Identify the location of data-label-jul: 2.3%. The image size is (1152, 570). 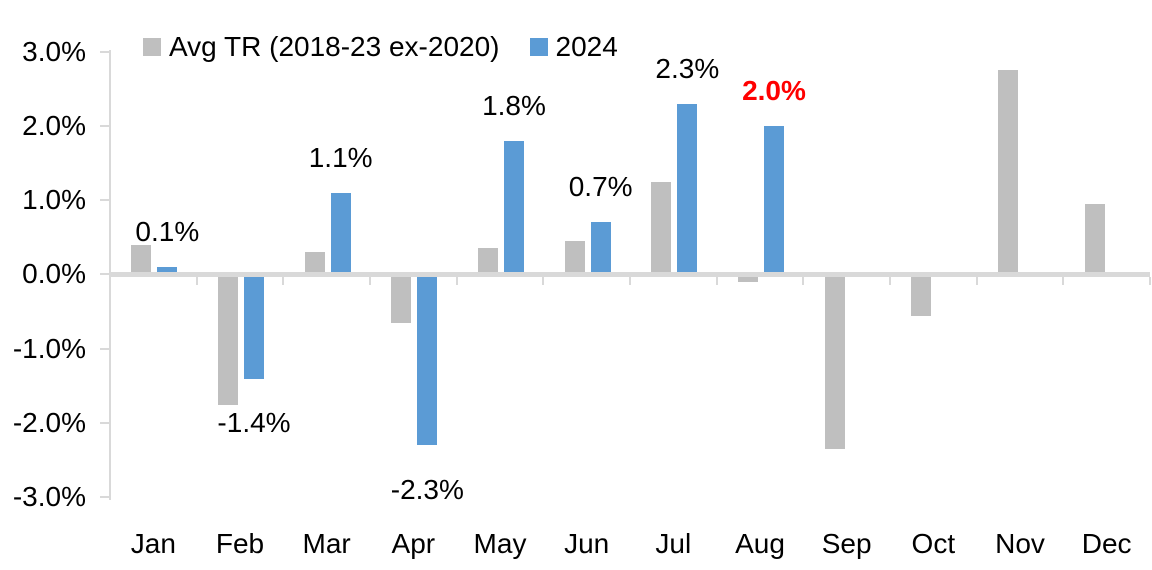
(687, 68).